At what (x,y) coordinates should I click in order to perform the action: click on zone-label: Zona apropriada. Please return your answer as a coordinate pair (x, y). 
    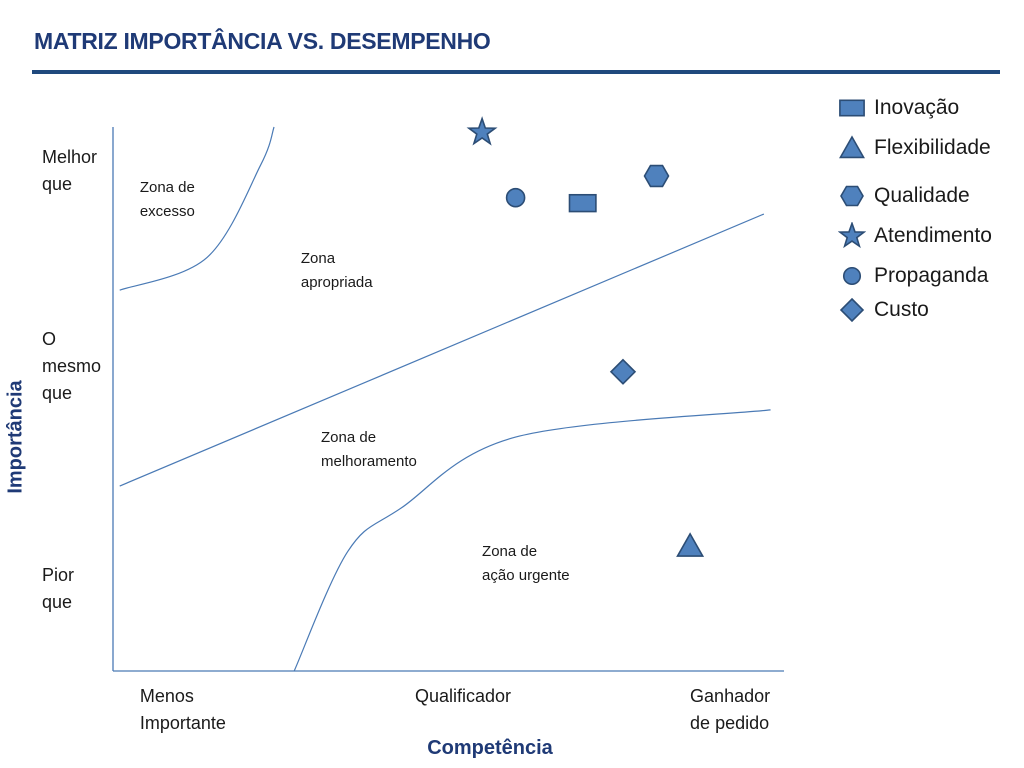
    Looking at the image, I should click on (336, 270).